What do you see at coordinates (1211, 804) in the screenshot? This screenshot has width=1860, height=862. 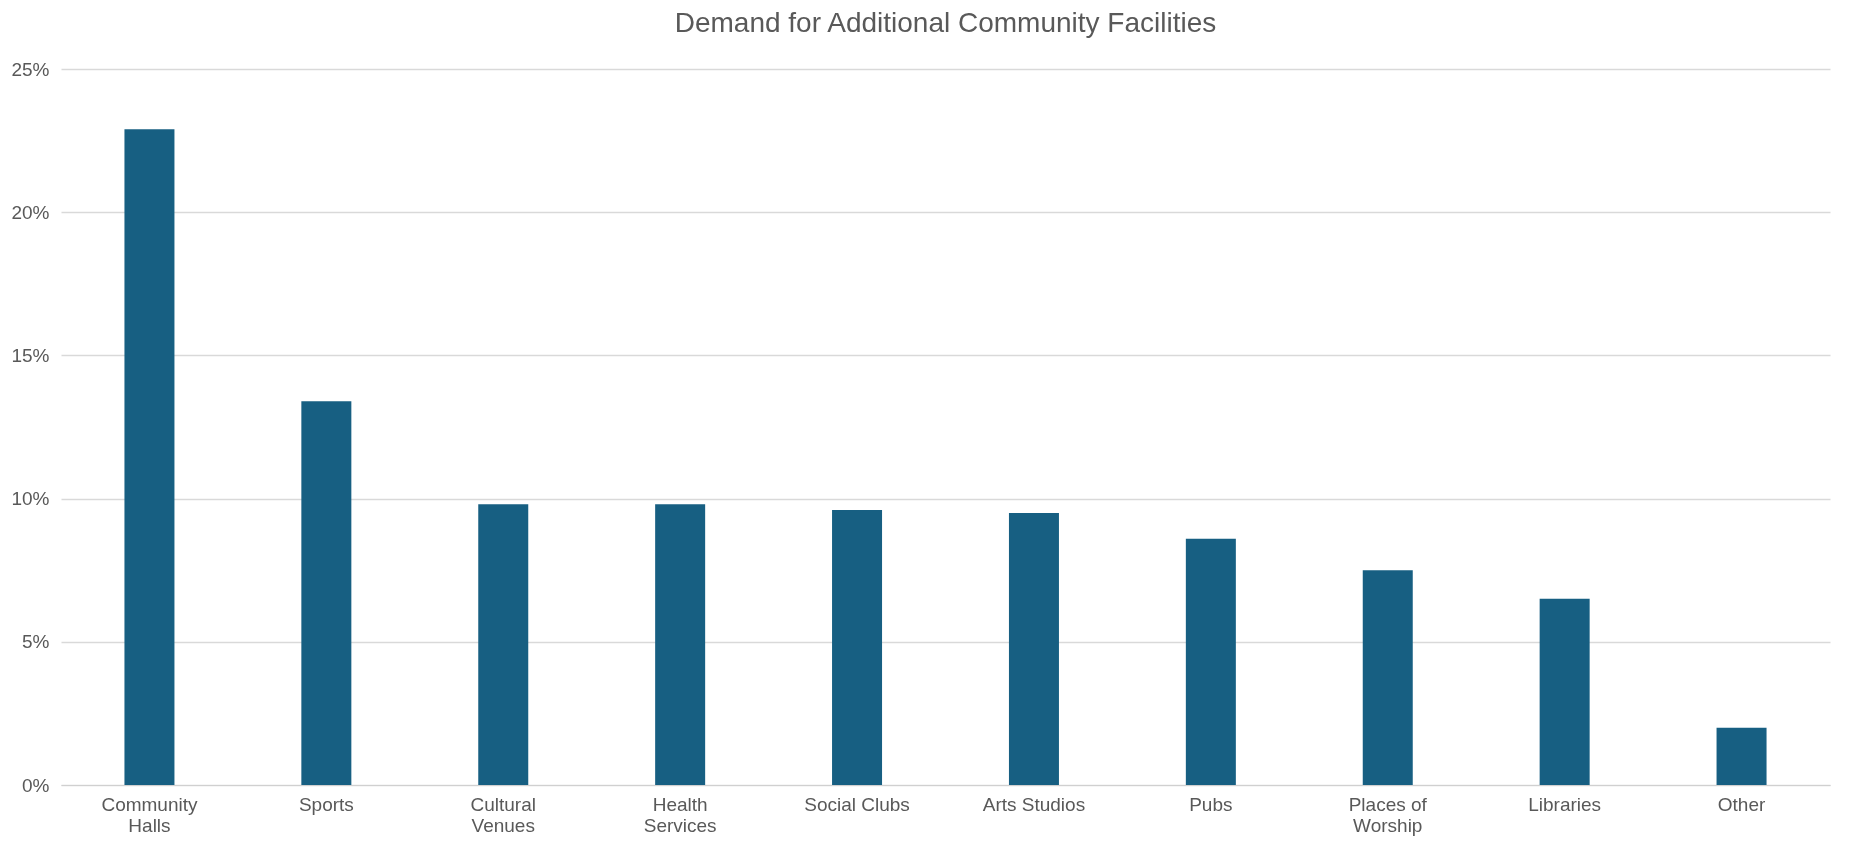 I see `x-tick-label: Pubs` at bounding box center [1211, 804].